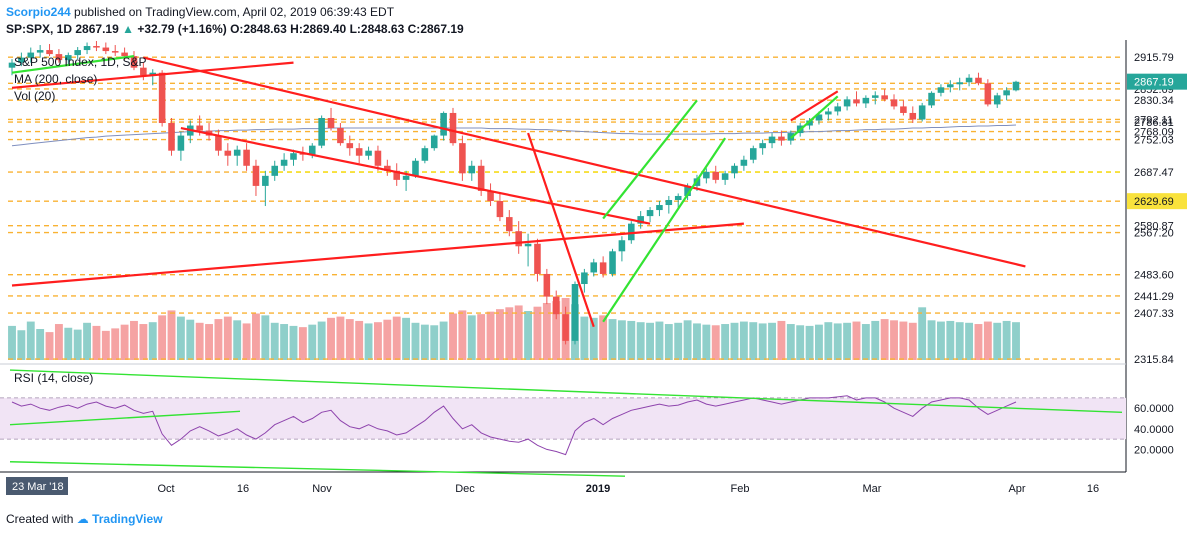 Image resolution: width=1188 pixels, height=539 pixels. I want to click on price-tick-label: 2687.47, so click(1154, 173).